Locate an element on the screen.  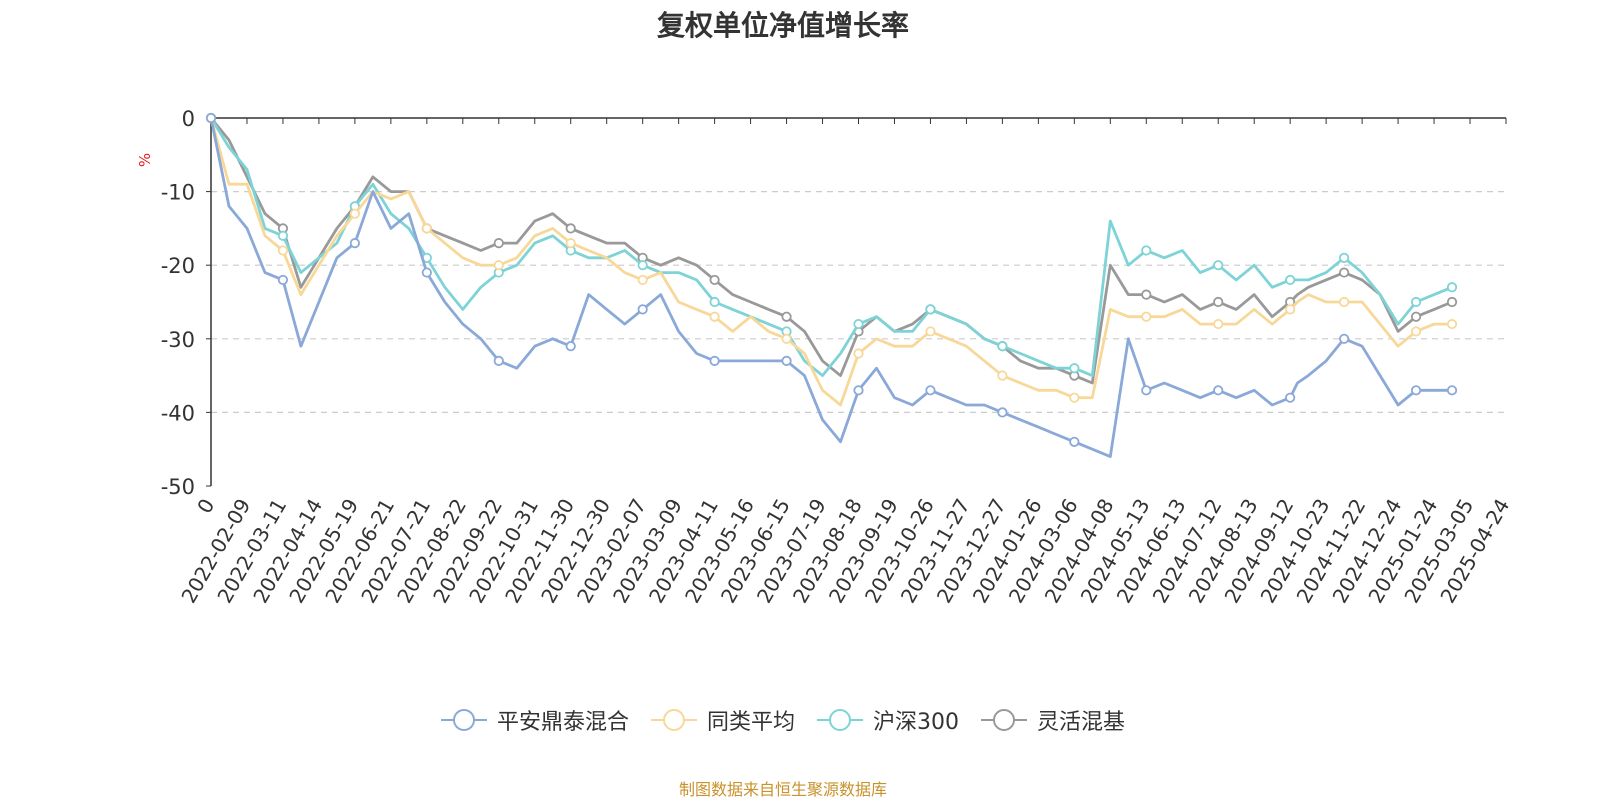
y-tick-label: -50 is located at coordinates (178, 487).